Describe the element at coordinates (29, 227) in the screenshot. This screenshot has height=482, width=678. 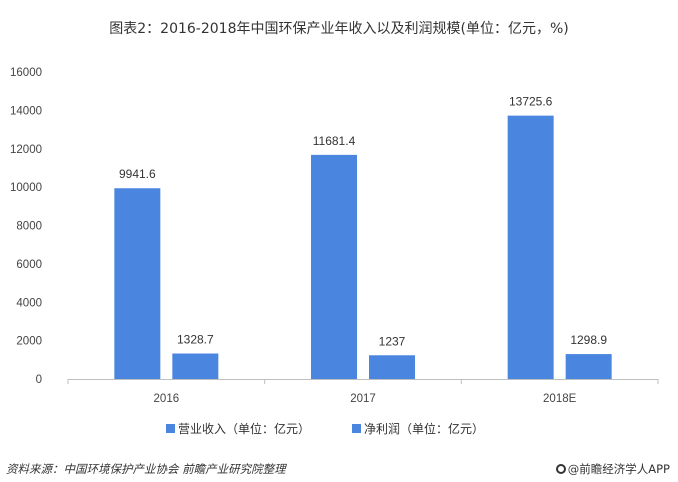
I see `y-tick-label: 8000` at that location.